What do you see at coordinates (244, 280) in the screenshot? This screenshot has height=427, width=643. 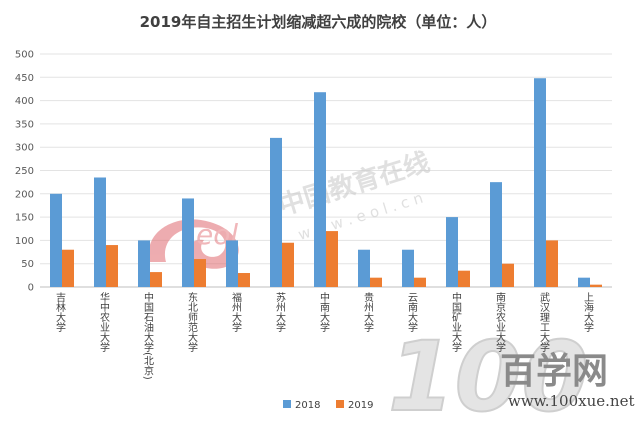 I see `bar-2019-福州大学` at bounding box center [244, 280].